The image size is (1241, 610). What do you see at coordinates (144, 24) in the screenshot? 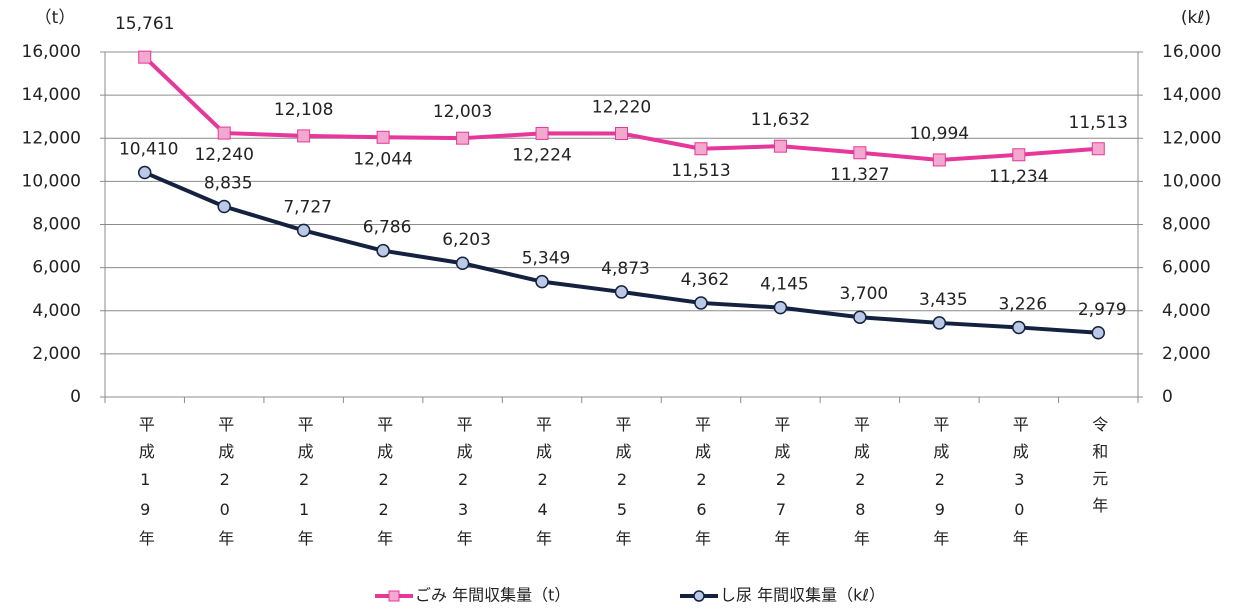
I see `data-label: 15,761` at bounding box center [144, 24].